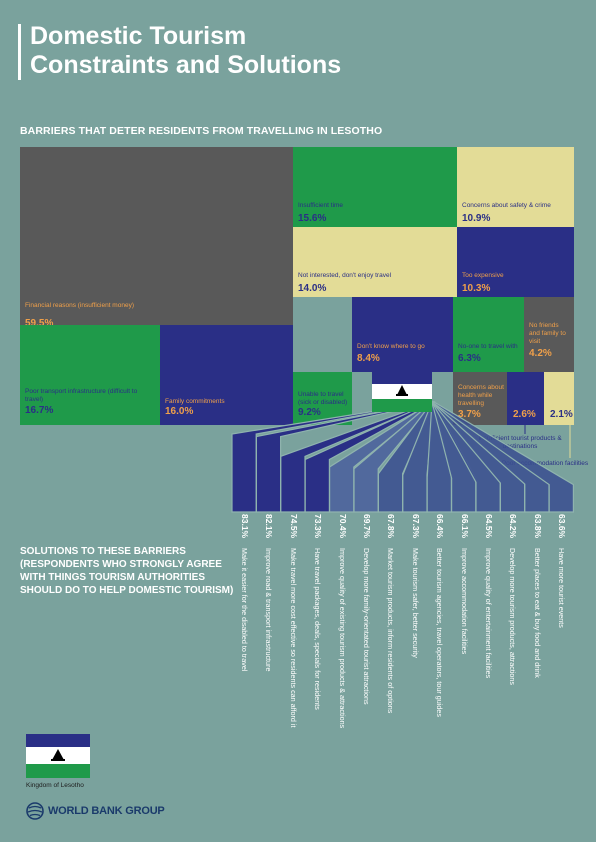  What do you see at coordinates (469, 414) in the screenshot?
I see `treemap-value: 3.7%` at bounding box center [469, 414].